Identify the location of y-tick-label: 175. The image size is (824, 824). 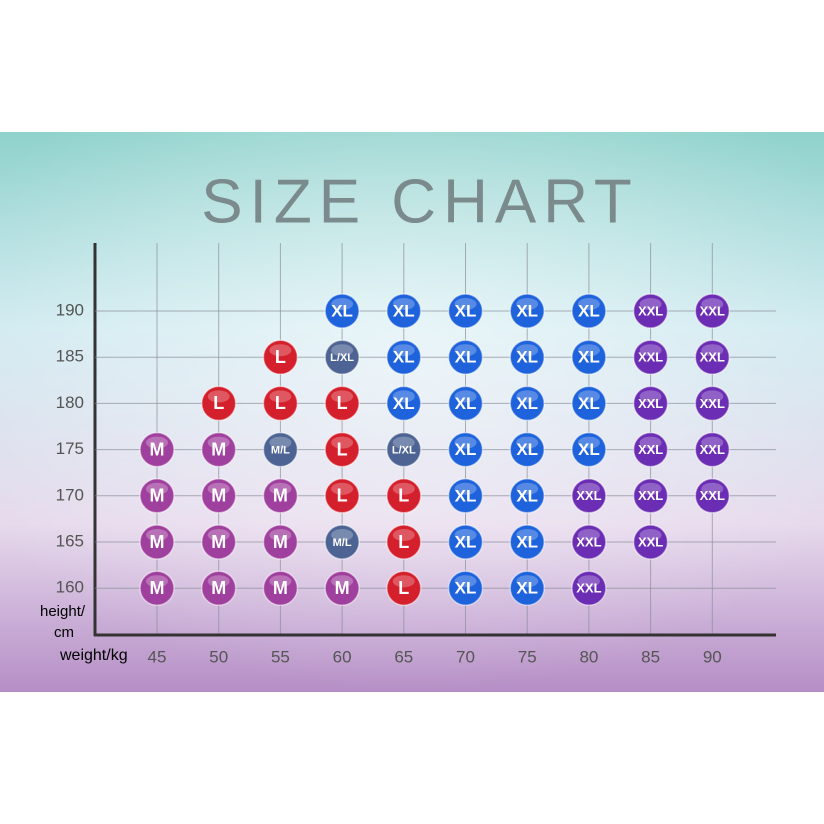
(70, 448).